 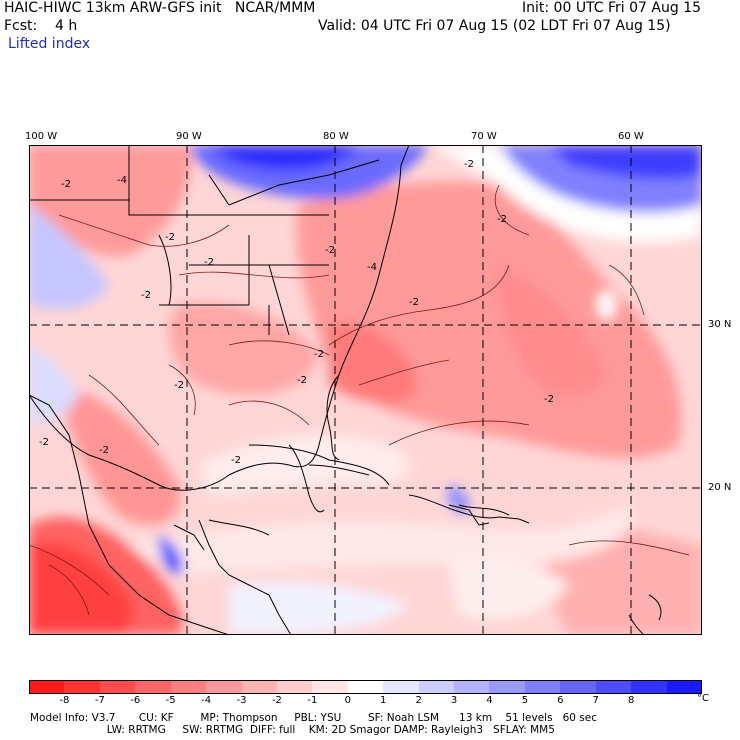 I want to click on lon-label-80w: 80 W, so click(x=336, y=136).